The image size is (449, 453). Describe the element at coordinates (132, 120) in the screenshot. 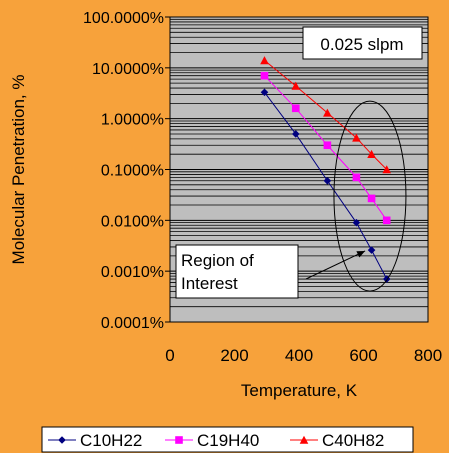

I see `y-tick-label: 1.0000%` at that location.